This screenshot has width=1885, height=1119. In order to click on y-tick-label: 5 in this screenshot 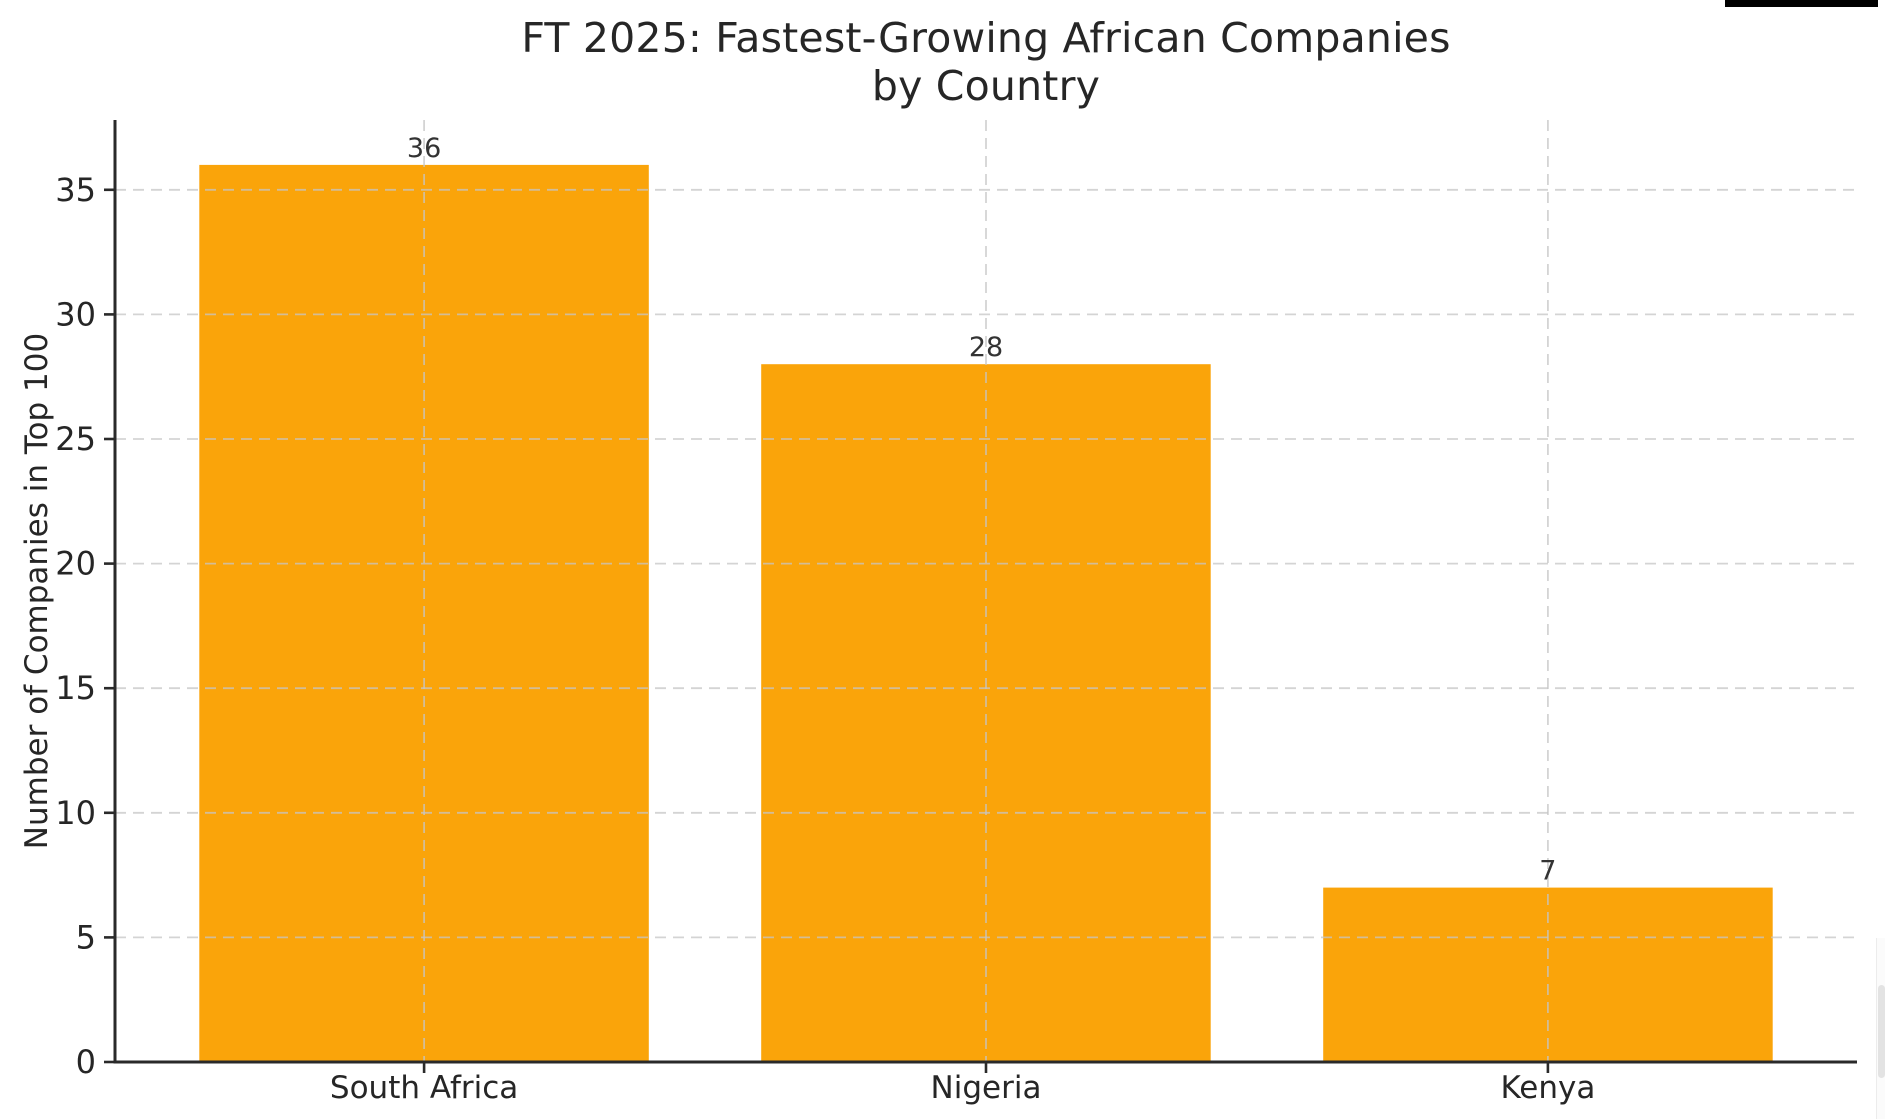, I will do `click(86, 937)`.